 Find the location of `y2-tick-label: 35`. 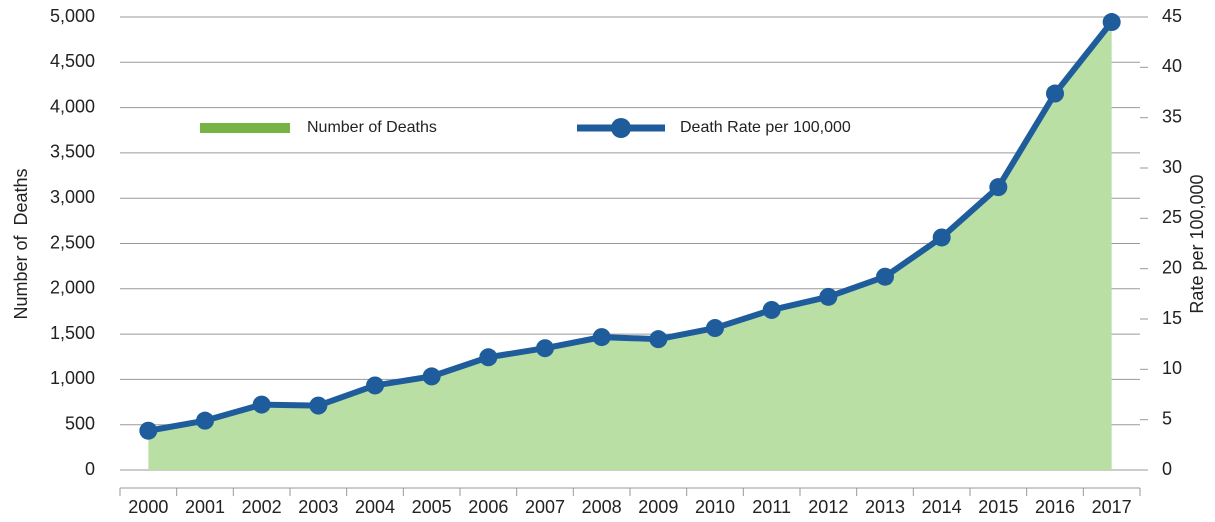

y2-tick-label: 35 is located at coordinates (1172, 116).